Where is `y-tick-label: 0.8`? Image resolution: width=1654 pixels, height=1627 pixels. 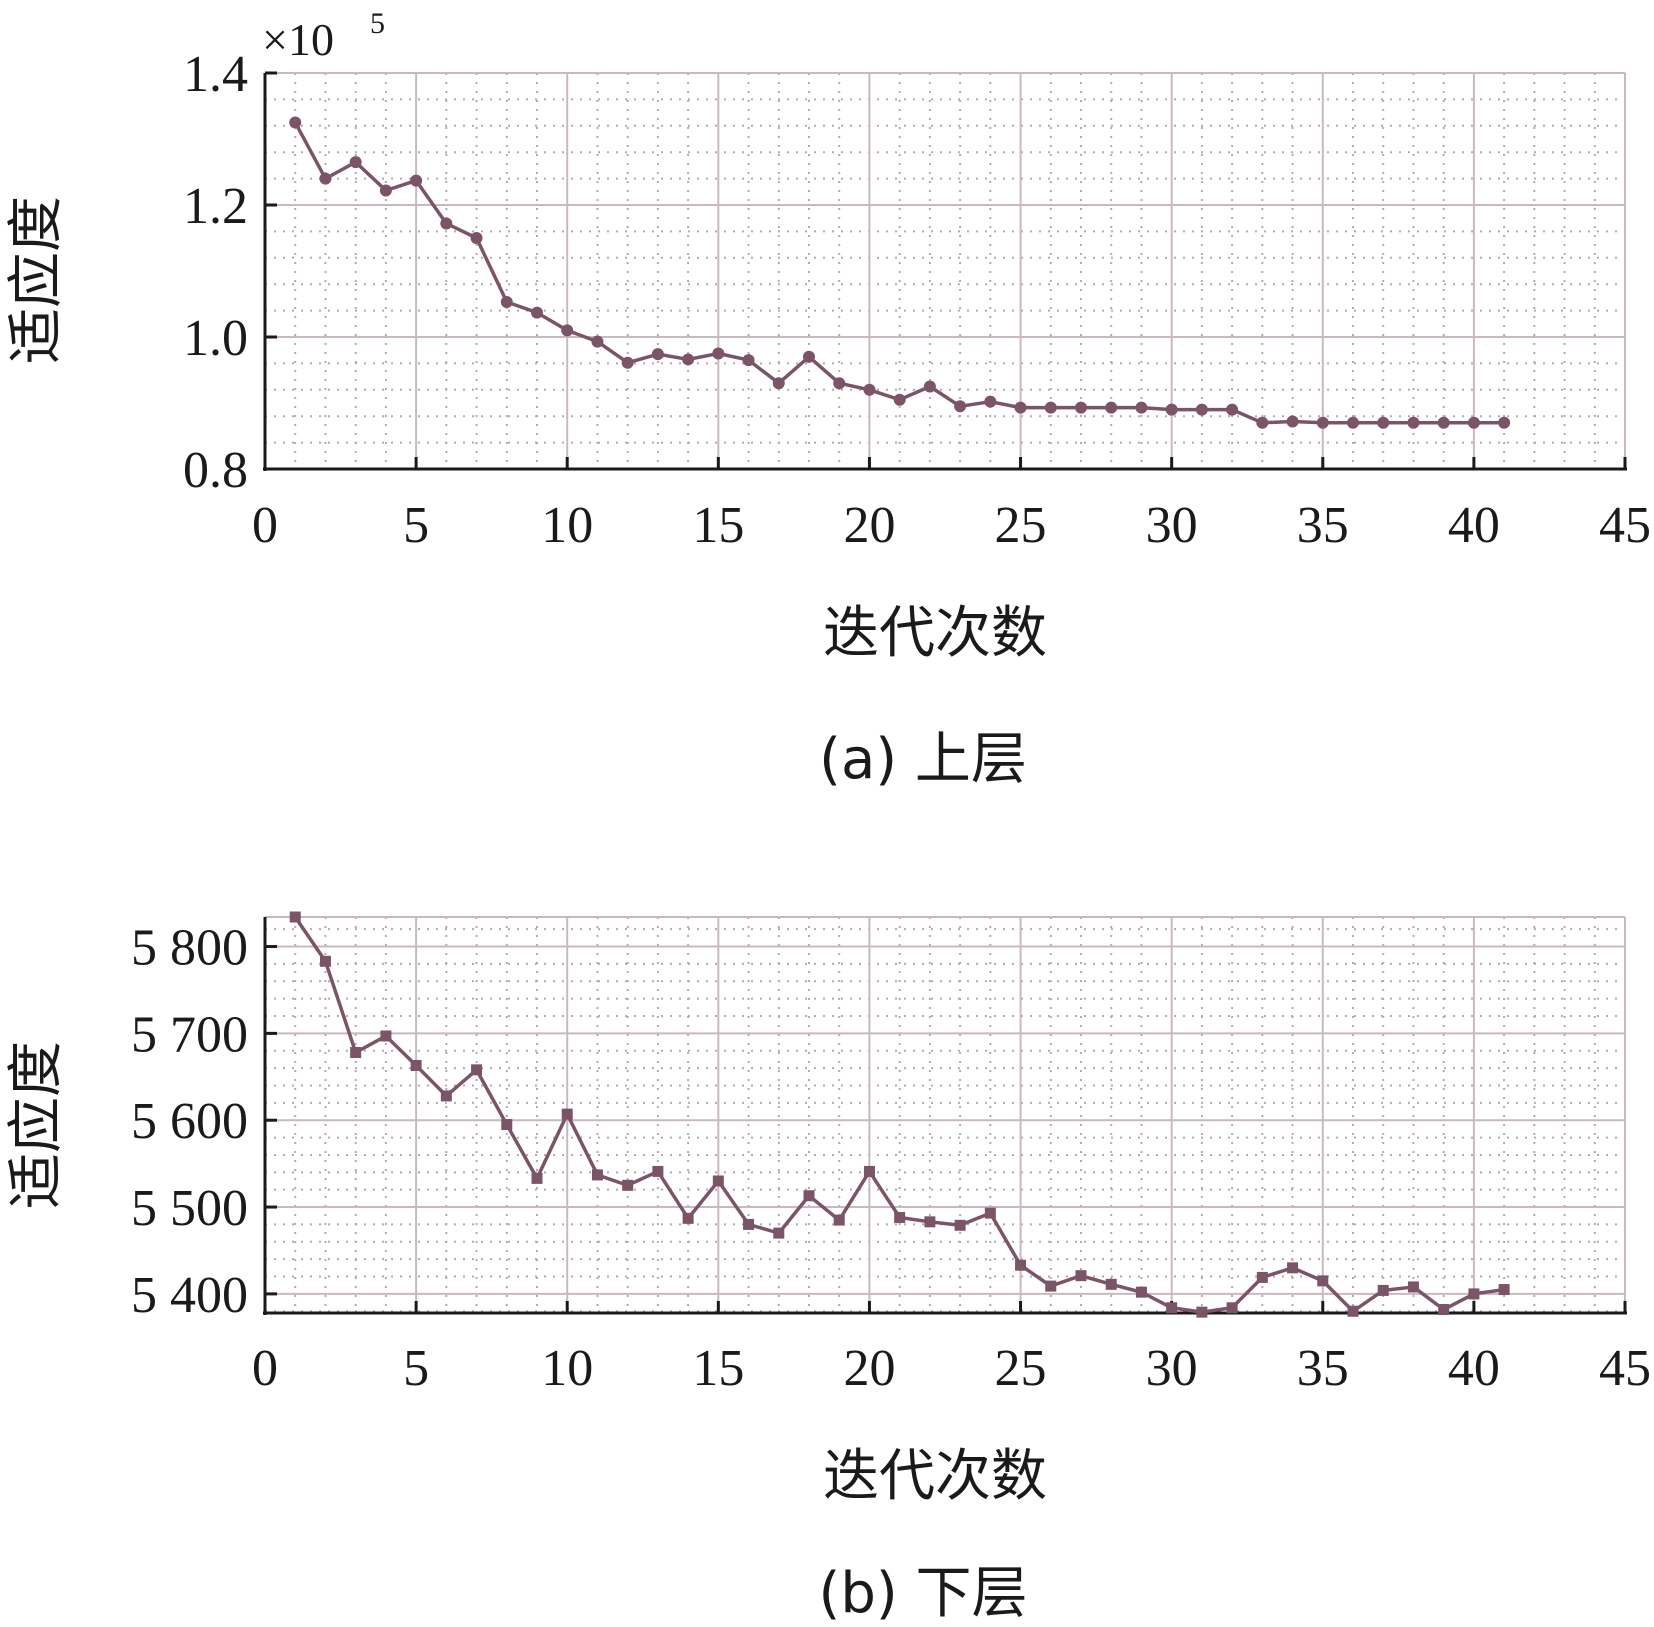 y-tick-label: 0.8 is located at coordinates (215, 470).